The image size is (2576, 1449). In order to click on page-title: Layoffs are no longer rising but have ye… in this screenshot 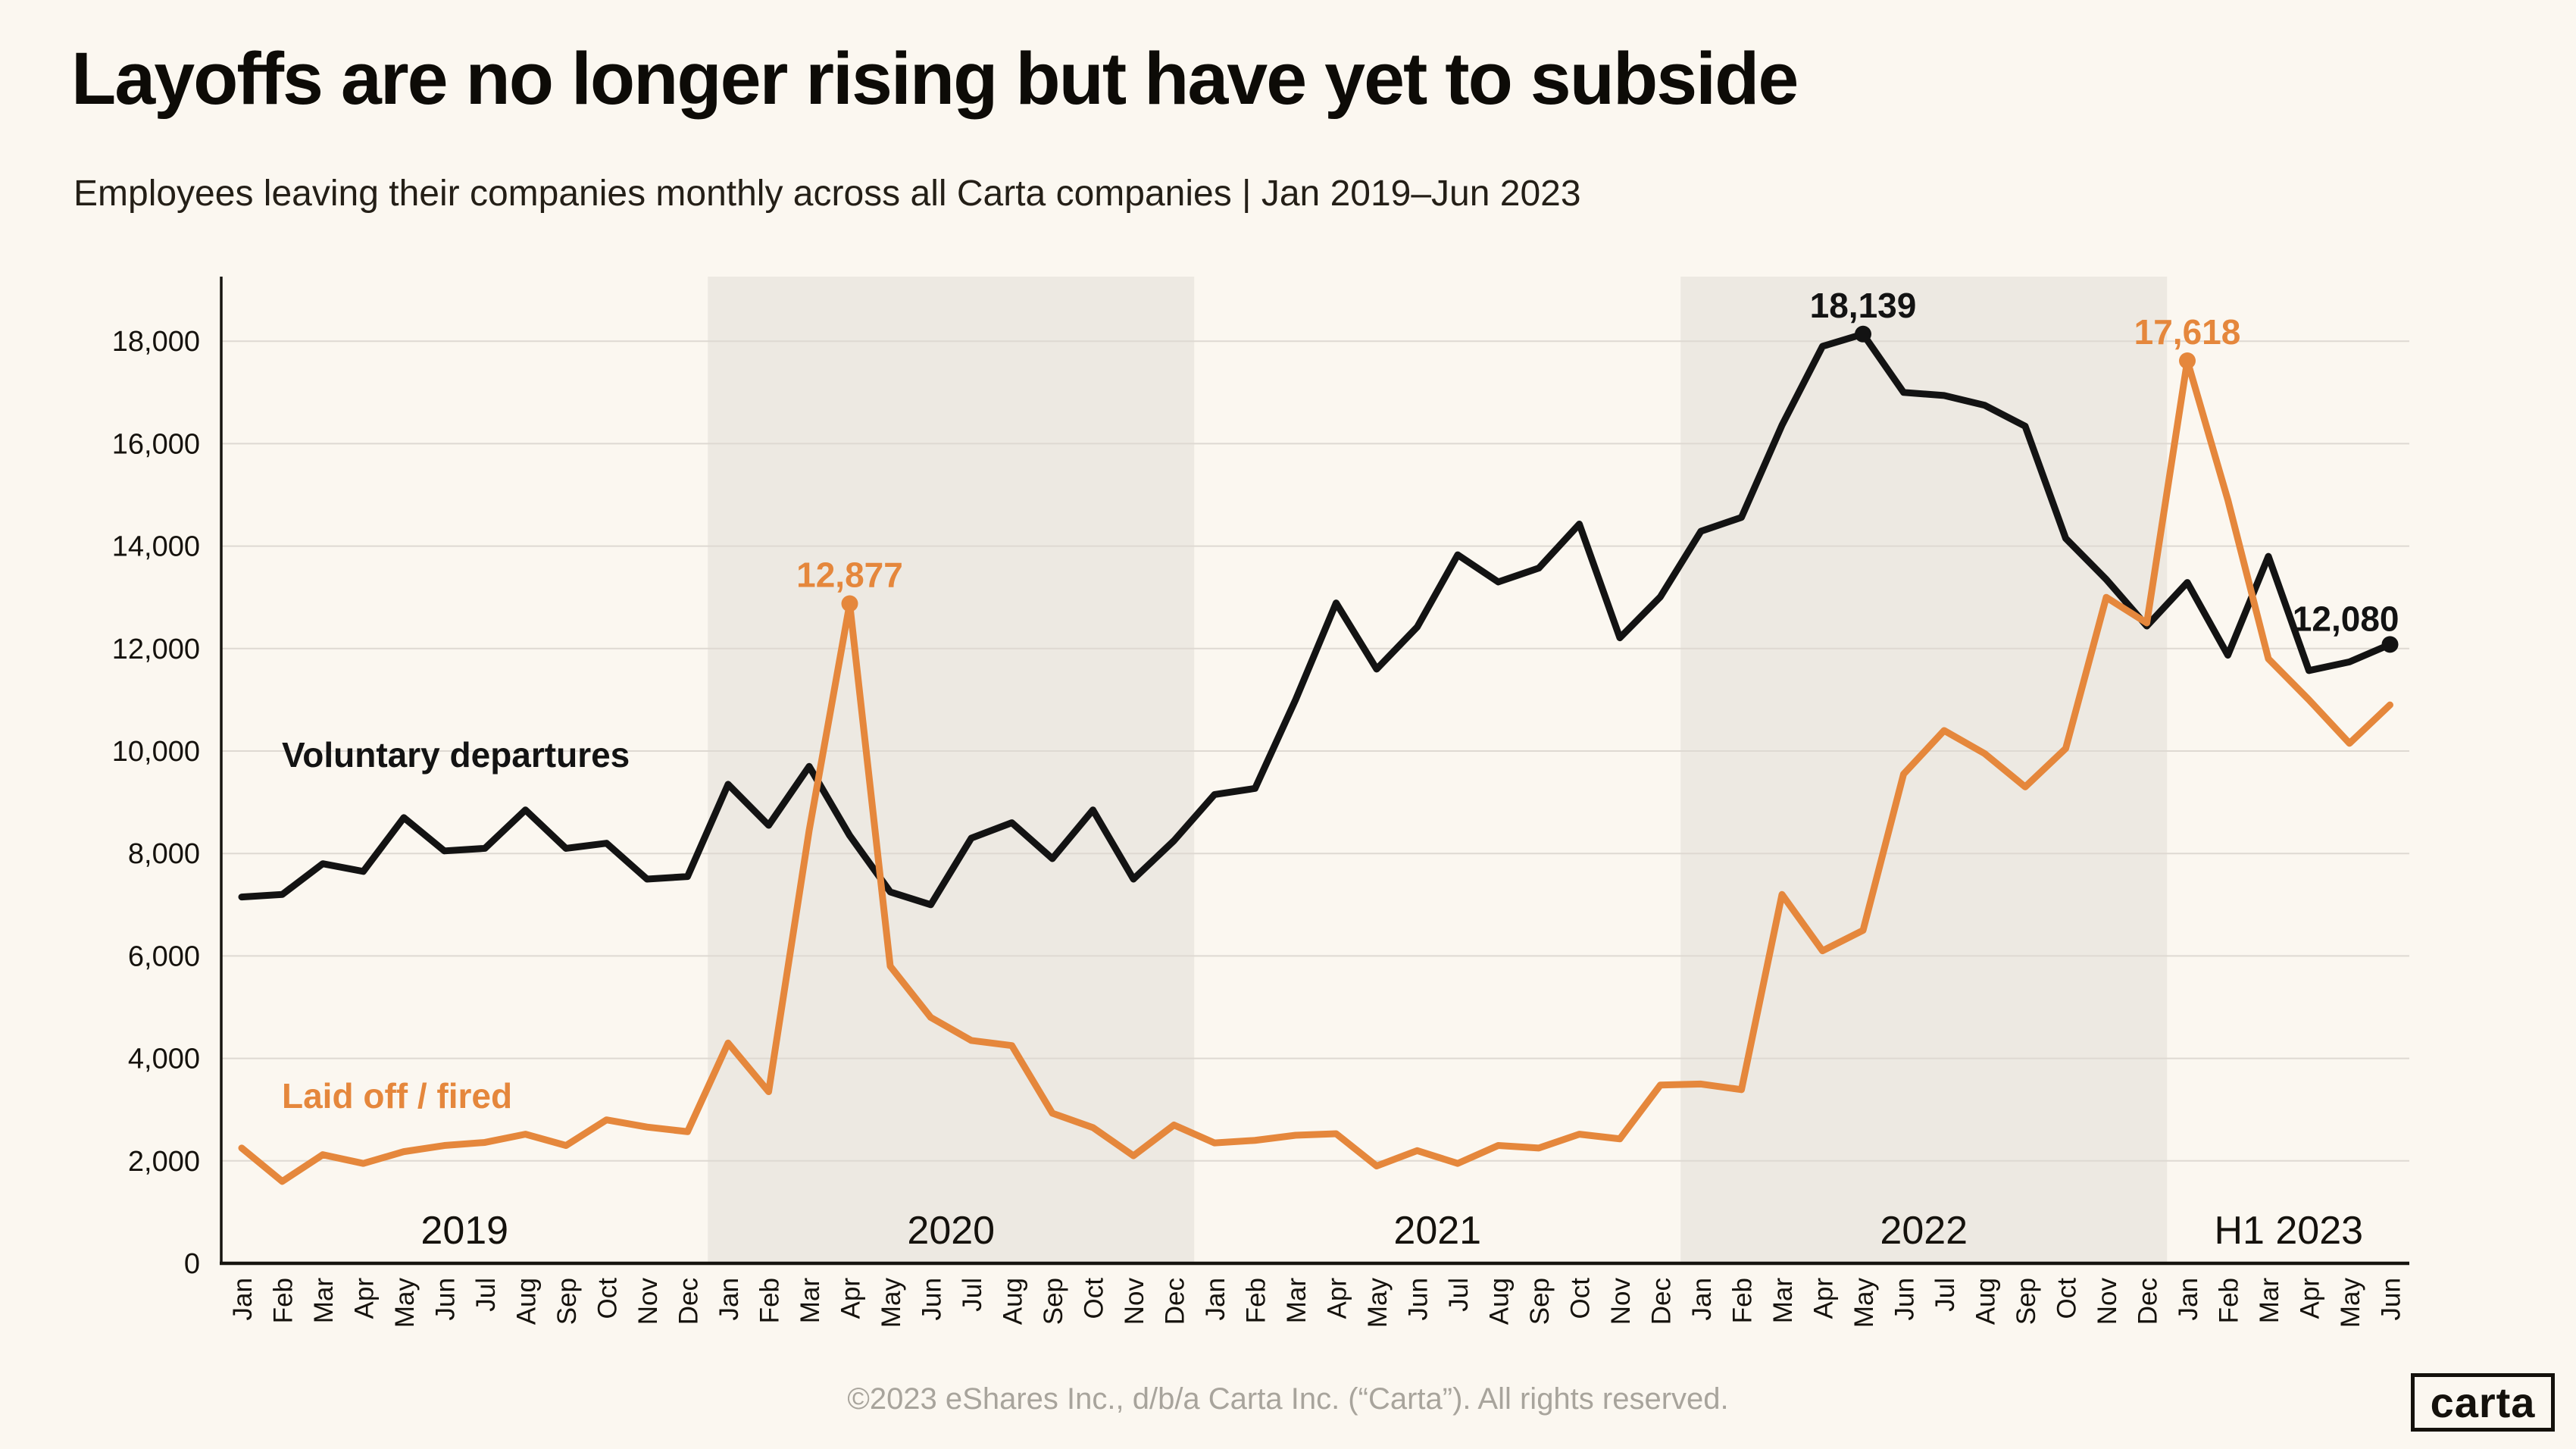, I will do `click(935, 78)`.